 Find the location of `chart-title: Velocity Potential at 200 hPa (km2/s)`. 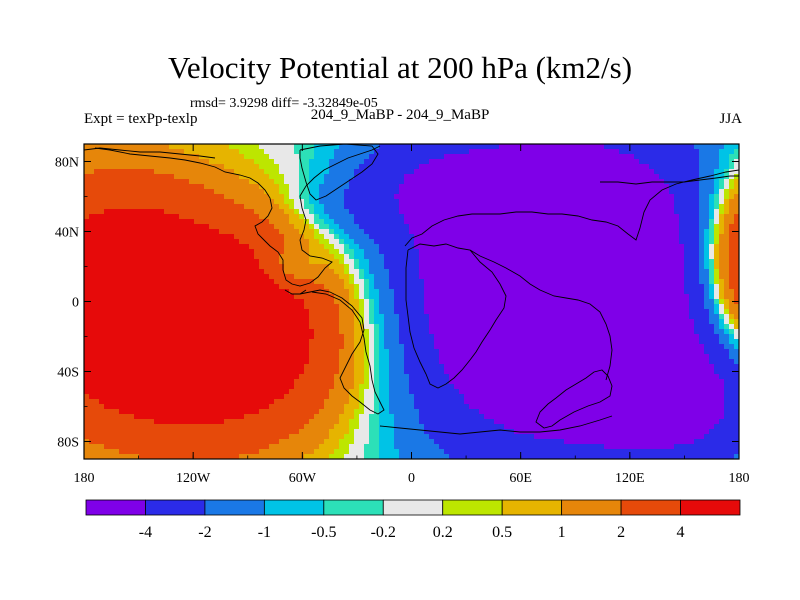

chart-title: Velocity Potential at 200 hPa (km2/s) is located at coordinates (400, 67).